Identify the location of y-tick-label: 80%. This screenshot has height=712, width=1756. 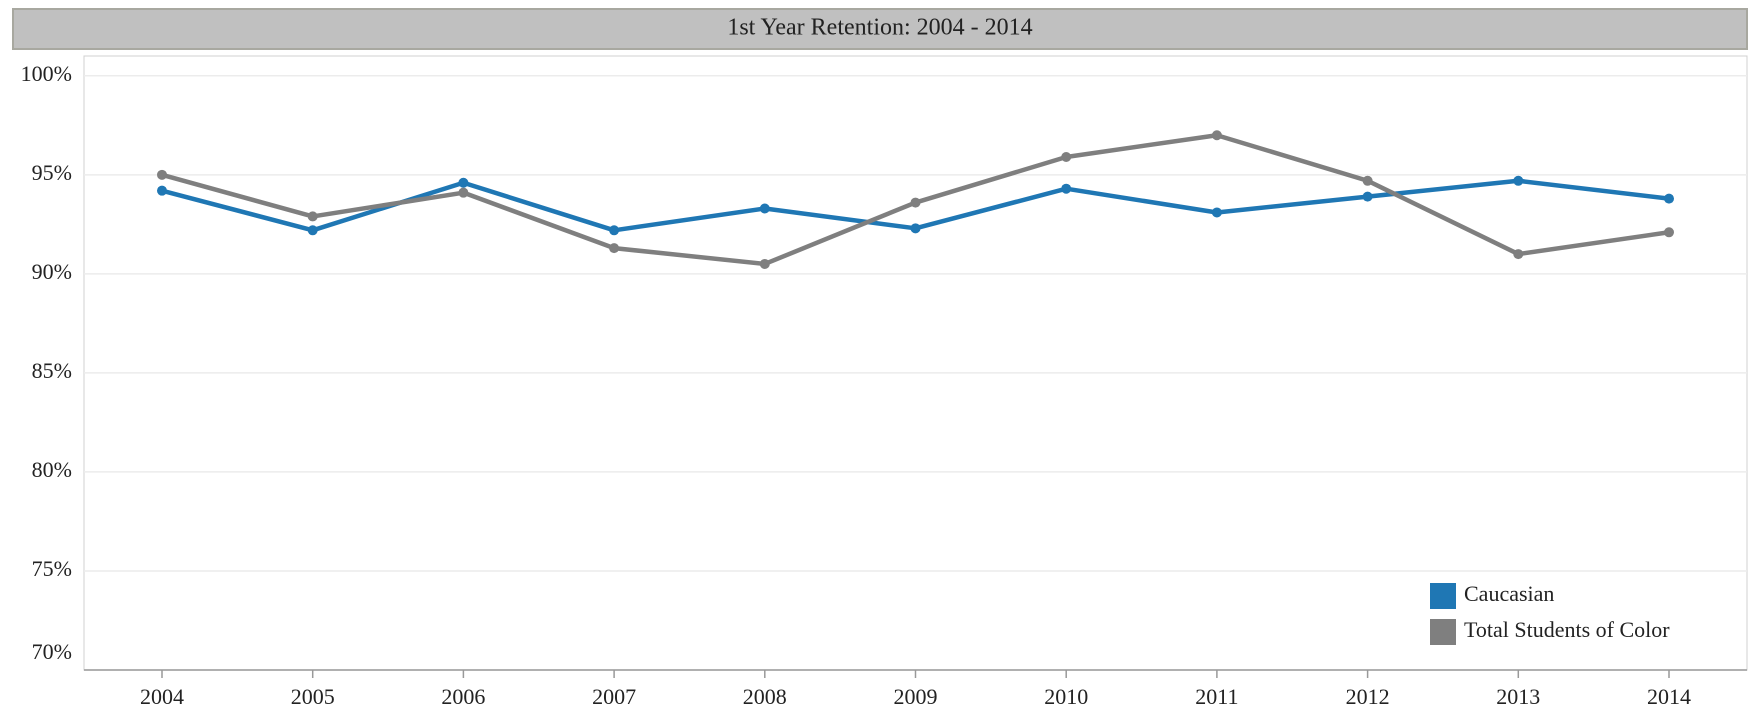
(52, 469).